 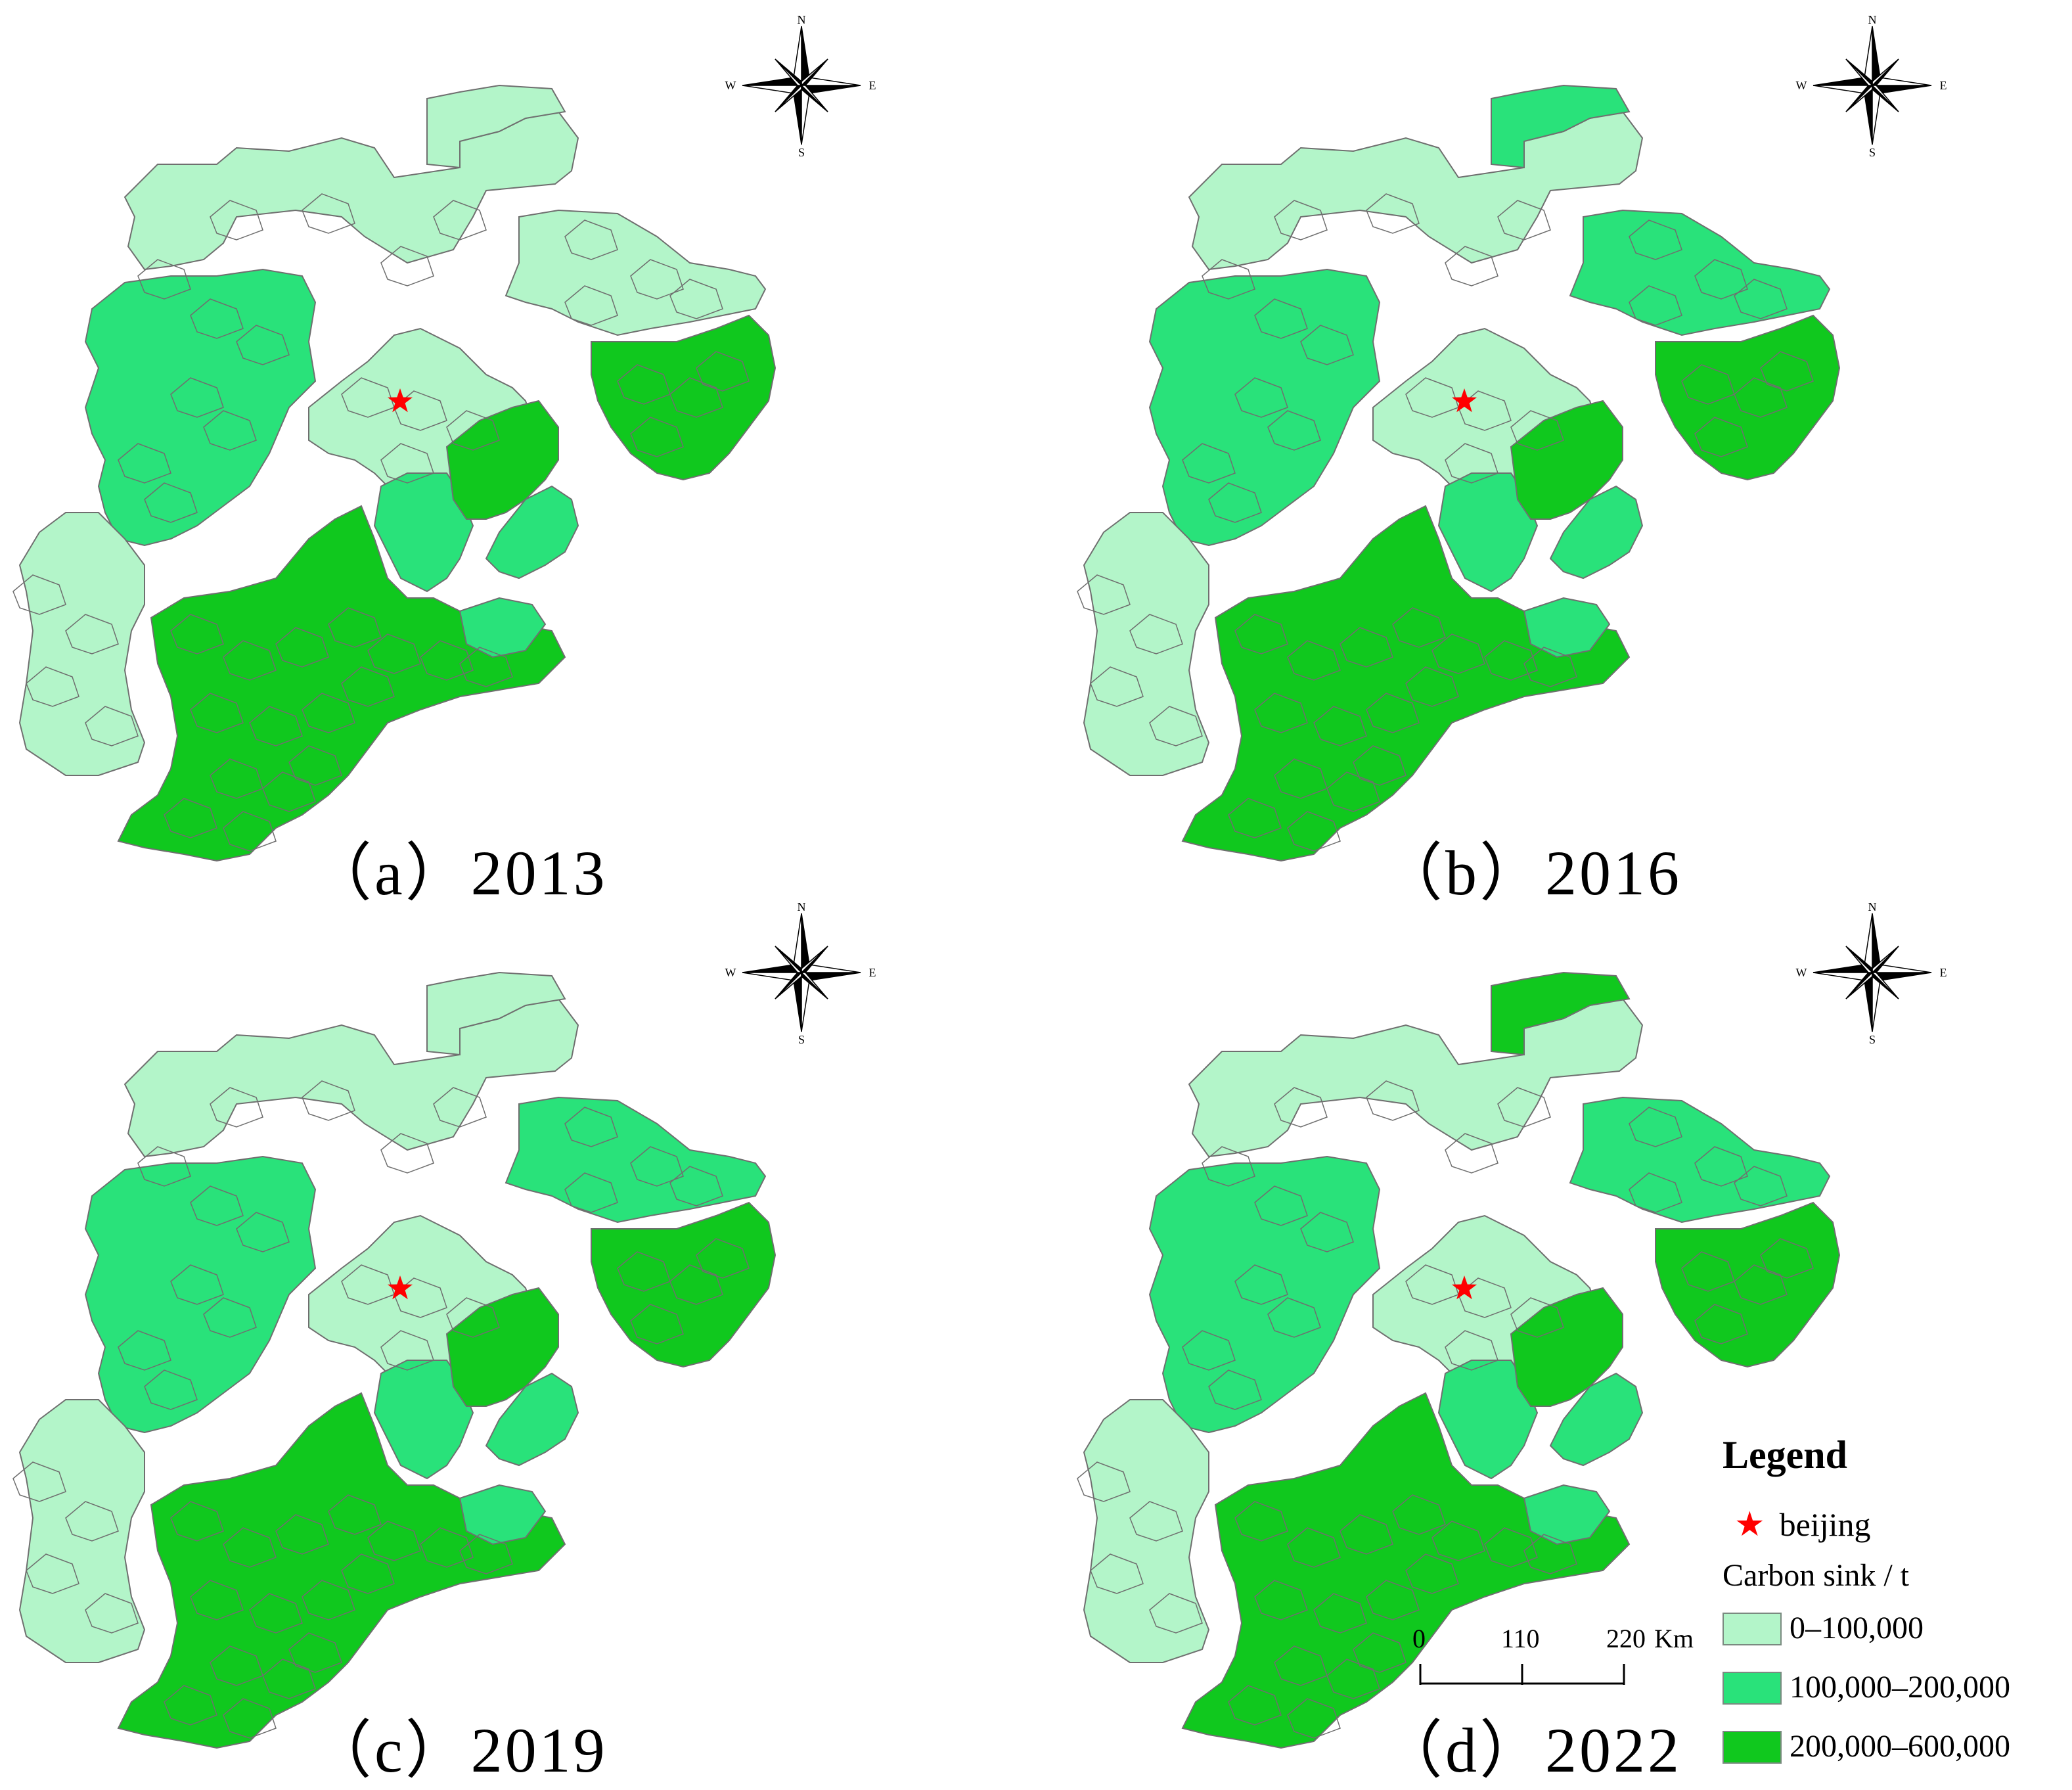 I want to click on region-tianjin, so click(x=1566, y=460).